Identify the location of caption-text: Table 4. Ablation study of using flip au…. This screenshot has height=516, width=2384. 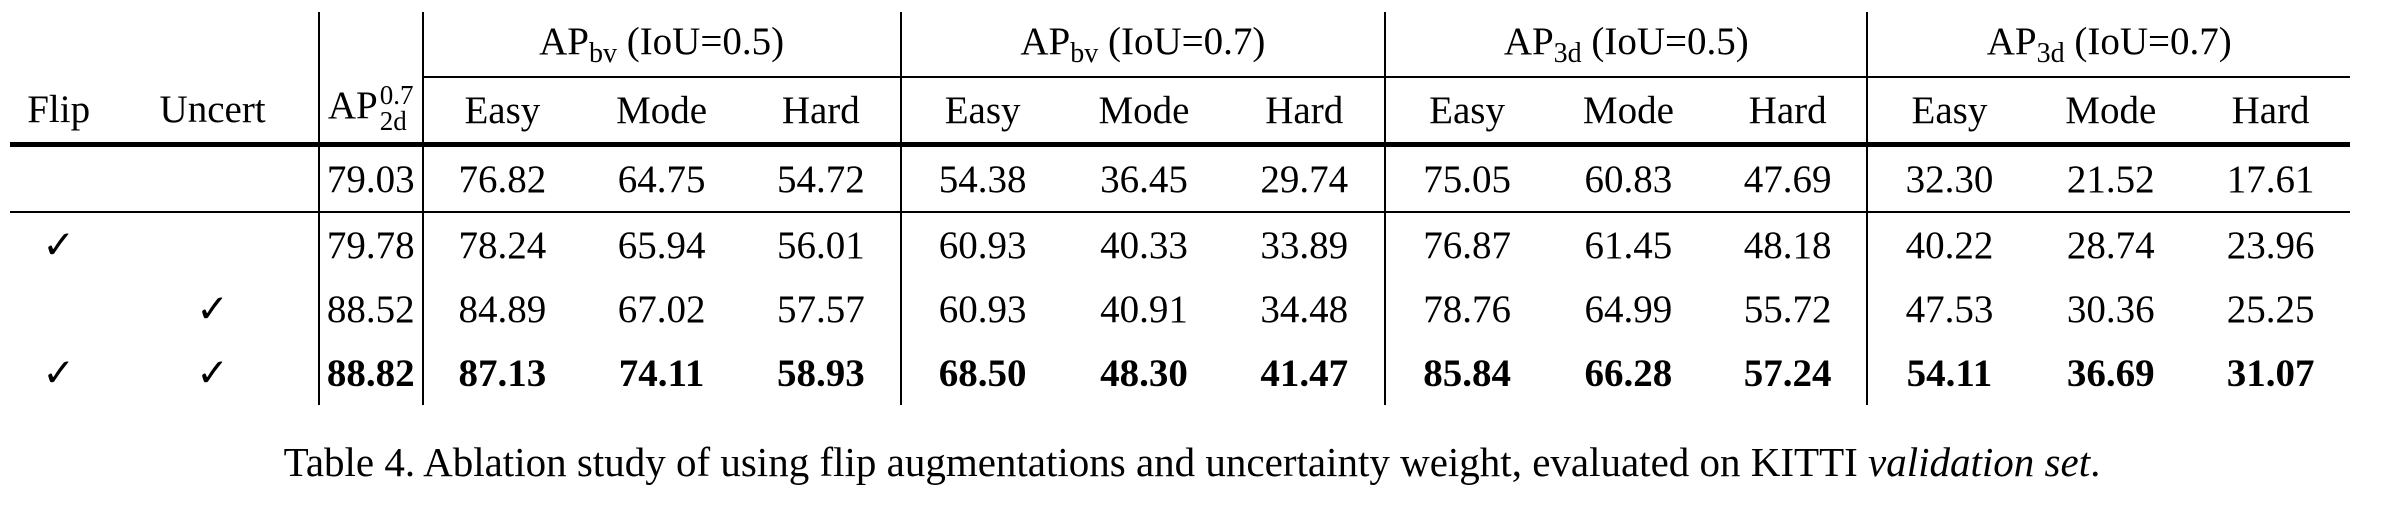
(1070, 462).